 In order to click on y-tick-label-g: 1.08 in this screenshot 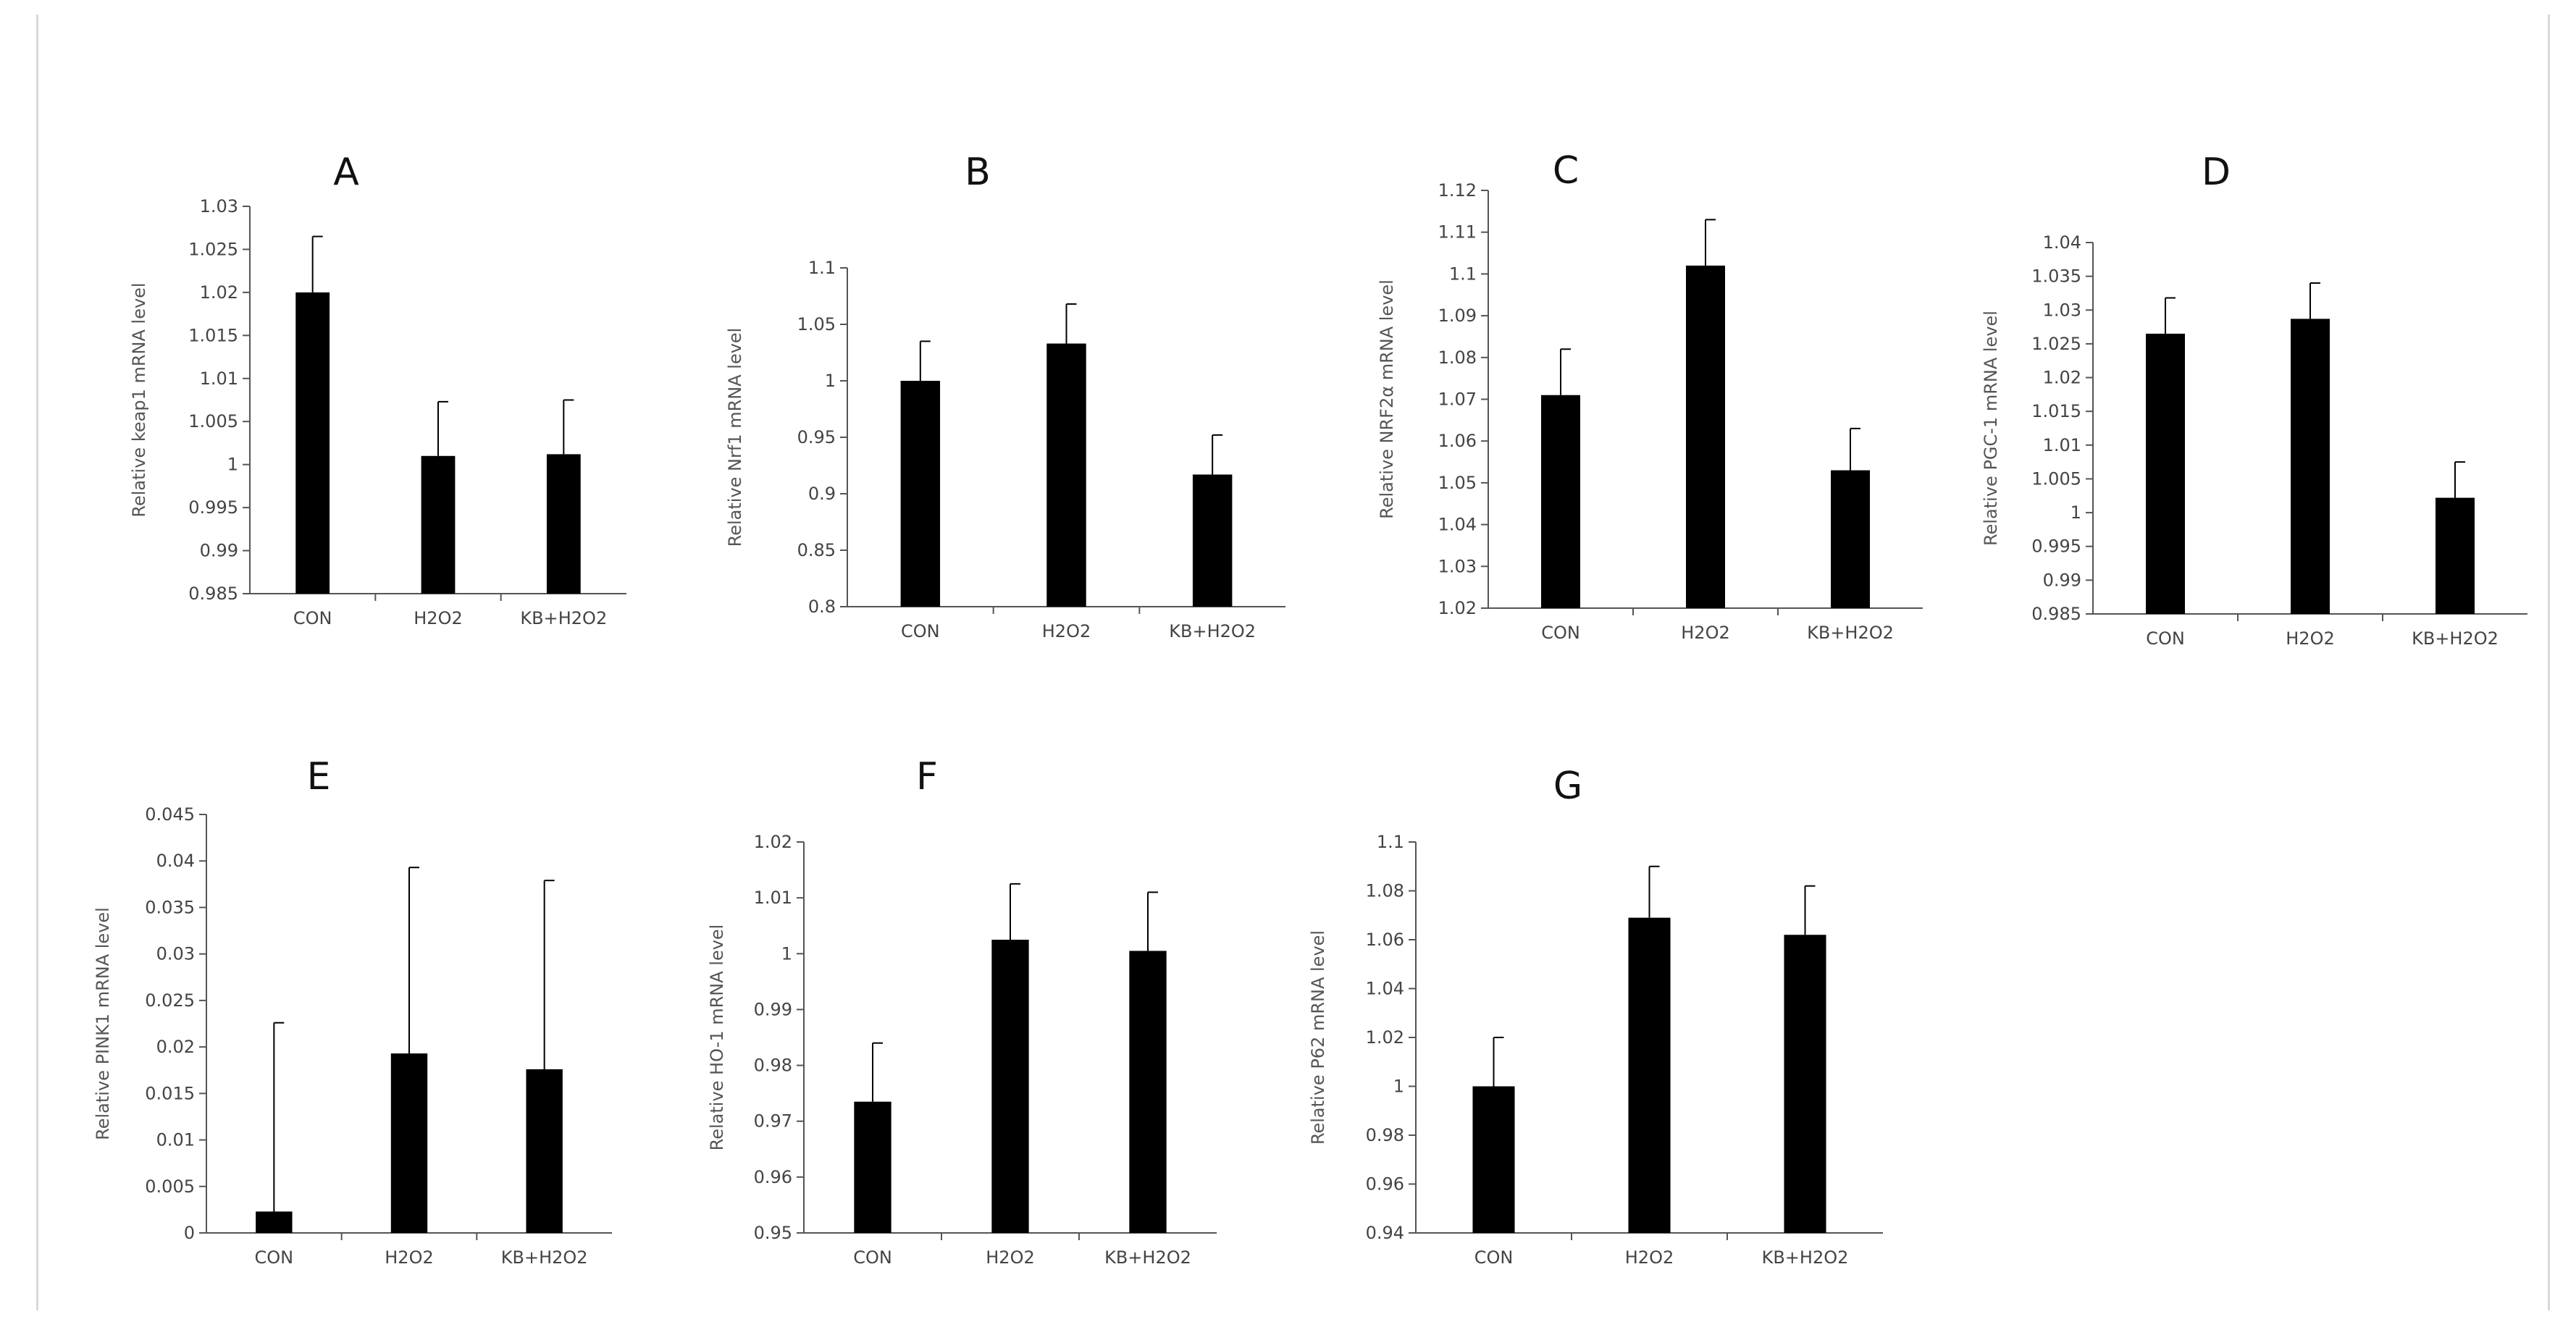, I will do `click(1385, 891)`.